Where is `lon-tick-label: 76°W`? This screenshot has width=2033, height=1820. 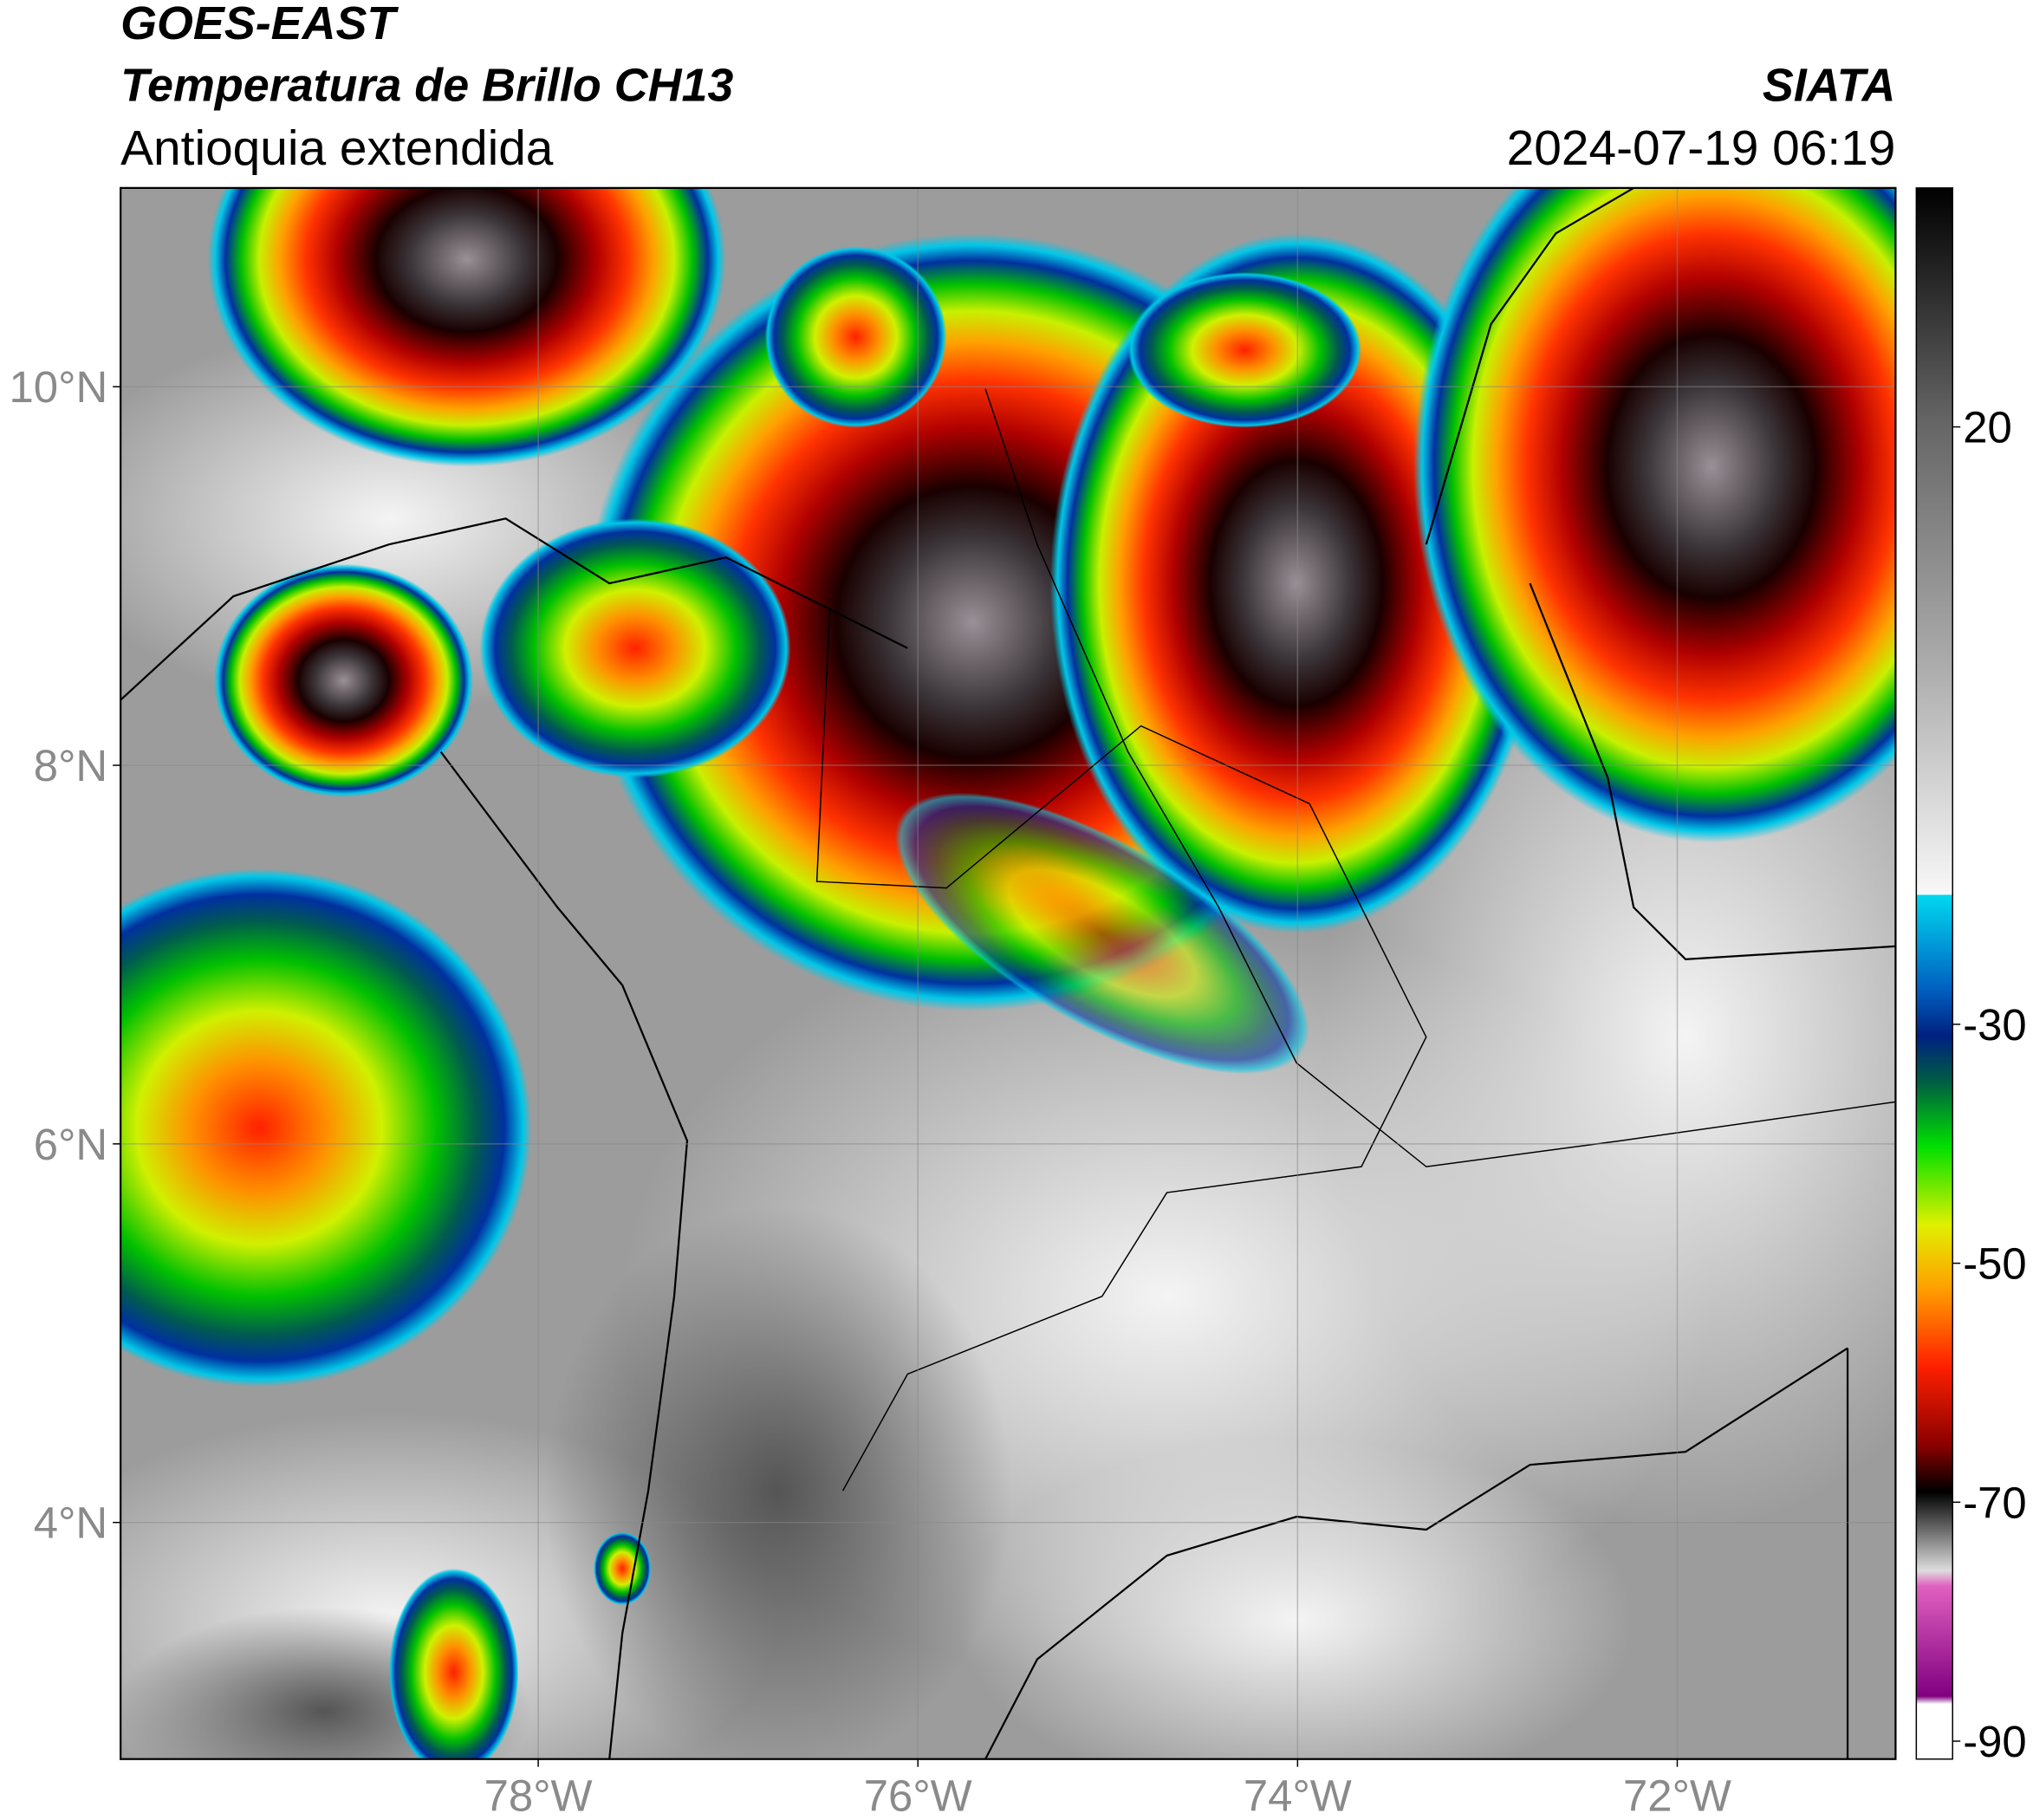
lon-tick-label: 76°W is located at coordinates (918, 1795).